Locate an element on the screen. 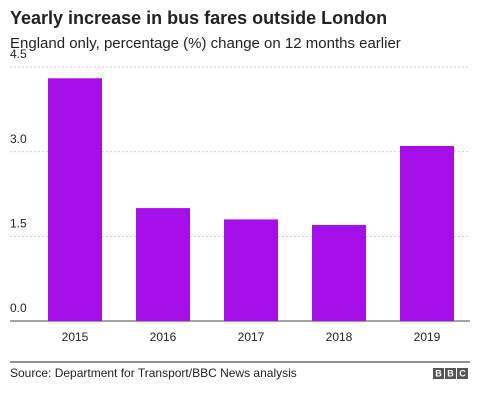 The height and width of the screenshot is (393, 480). y-tick-label: 4.5 is located at coordinates (18, 54).